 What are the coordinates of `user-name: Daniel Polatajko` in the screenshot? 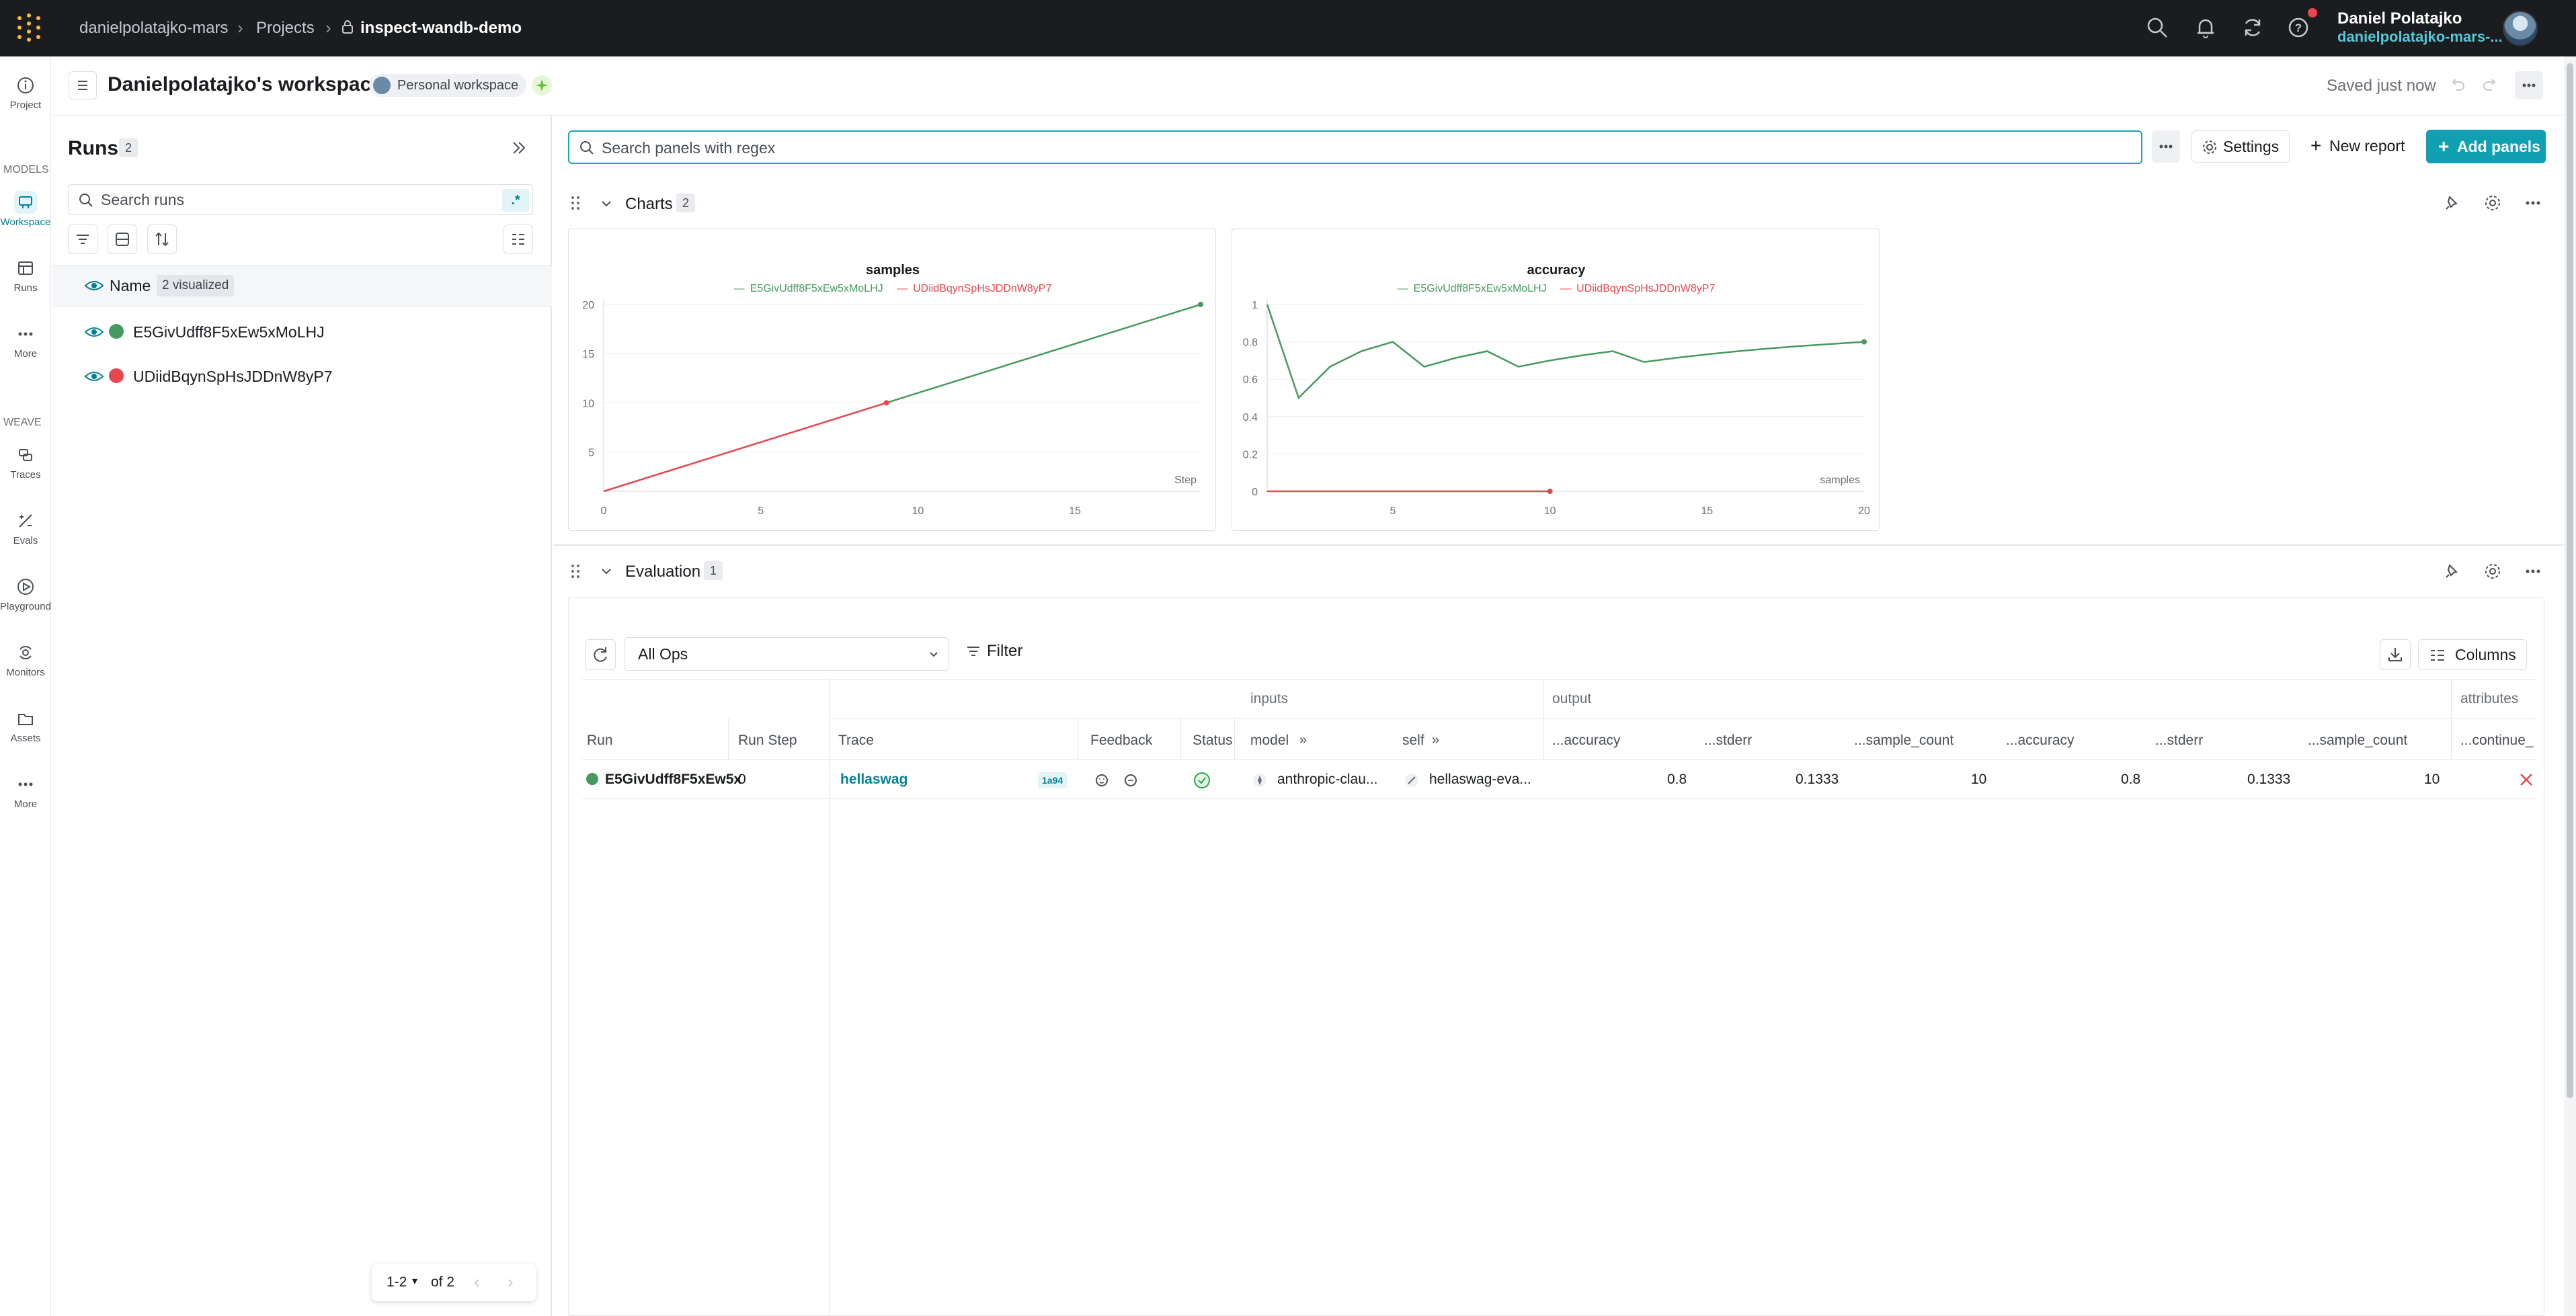 It's located at (2399, 19).